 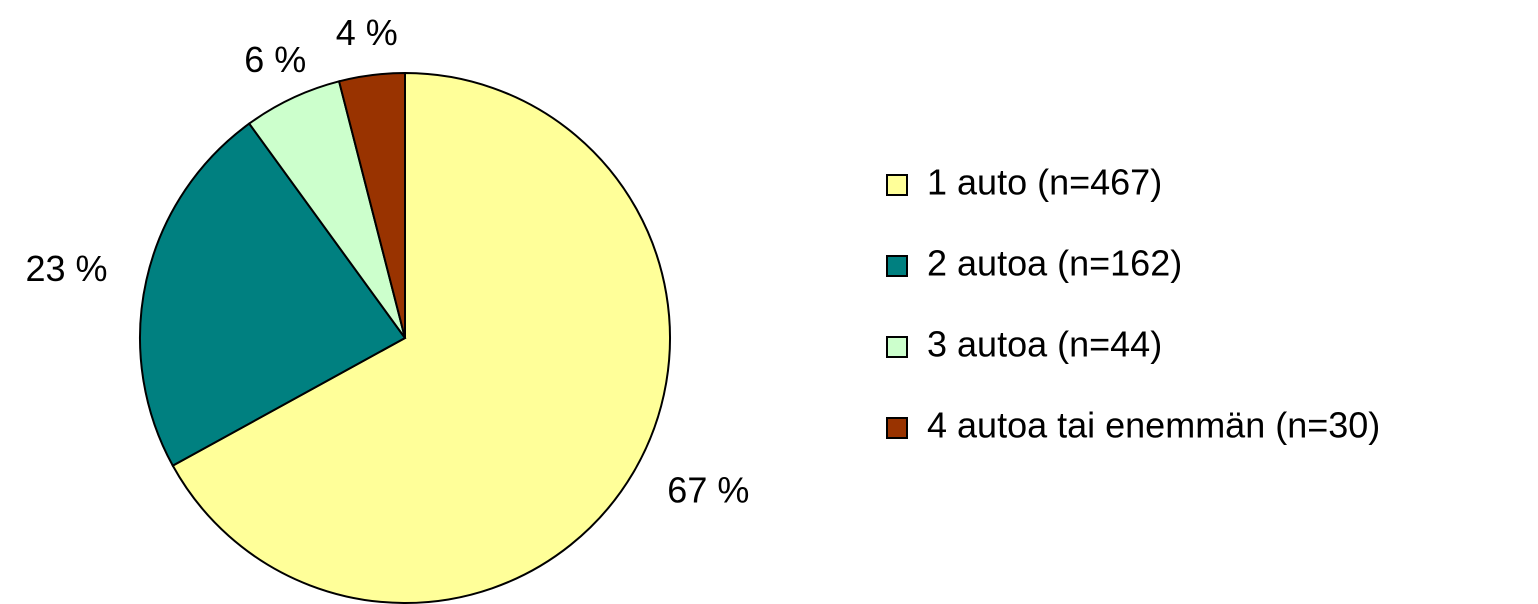 I want to click on legend-label: 2 autoa (n=162), so click(x=1054, y=263).